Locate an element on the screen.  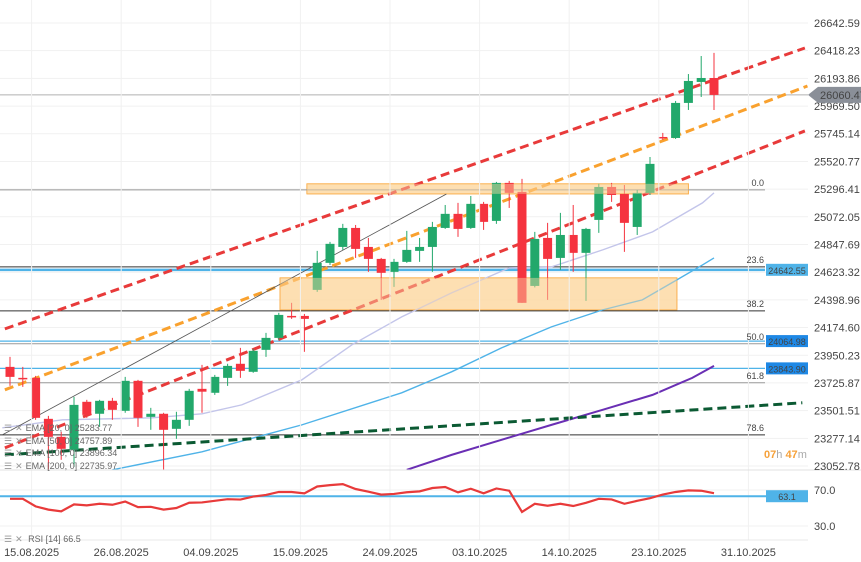
date-axis-label: 14.10.2025 is located at coordinates (569, 553).